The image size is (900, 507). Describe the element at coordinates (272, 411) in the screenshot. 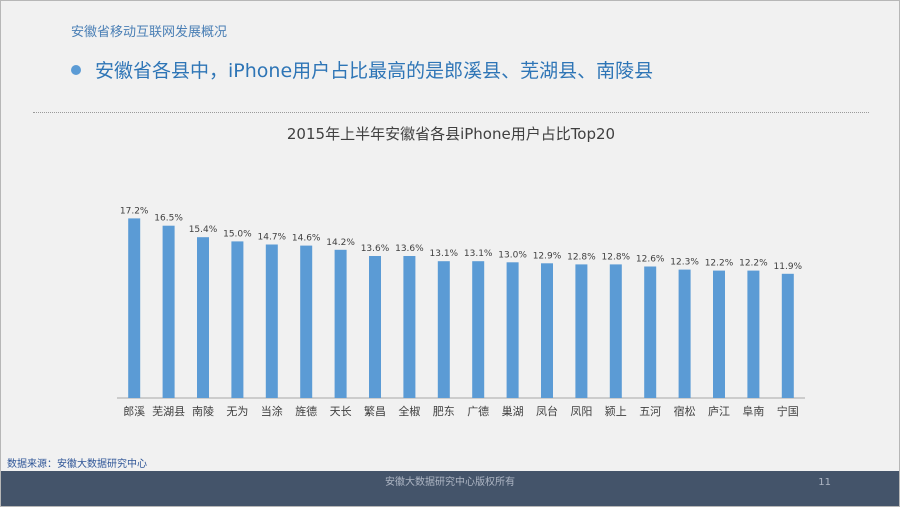

I see `category-label-4: 当涂` at that location.